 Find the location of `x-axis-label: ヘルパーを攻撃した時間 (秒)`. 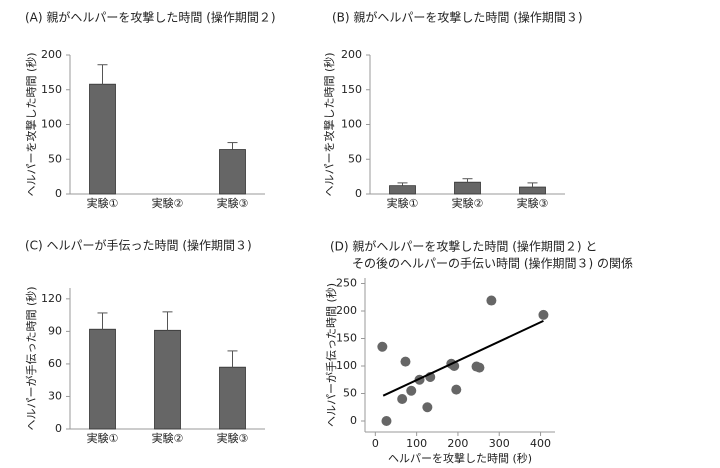

x-axis-label: ヘルパーを攻撃した時間 (秒) is located at coordinates (460, 458).